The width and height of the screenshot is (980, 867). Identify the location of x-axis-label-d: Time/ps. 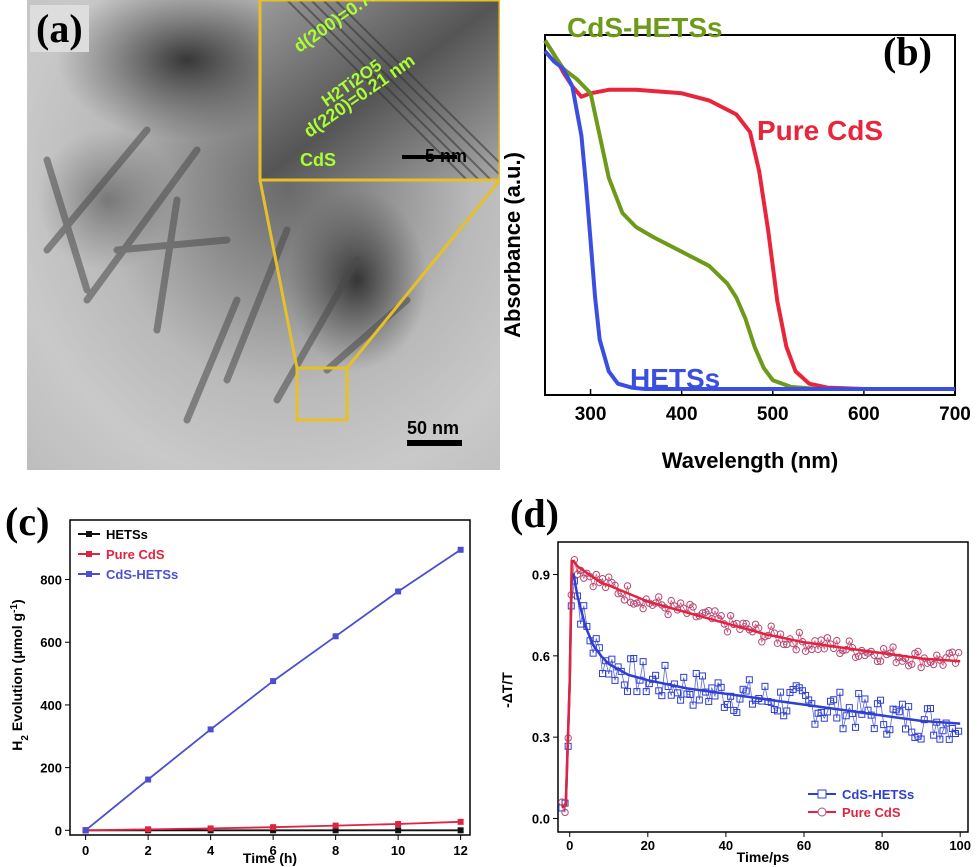
(763, 857).